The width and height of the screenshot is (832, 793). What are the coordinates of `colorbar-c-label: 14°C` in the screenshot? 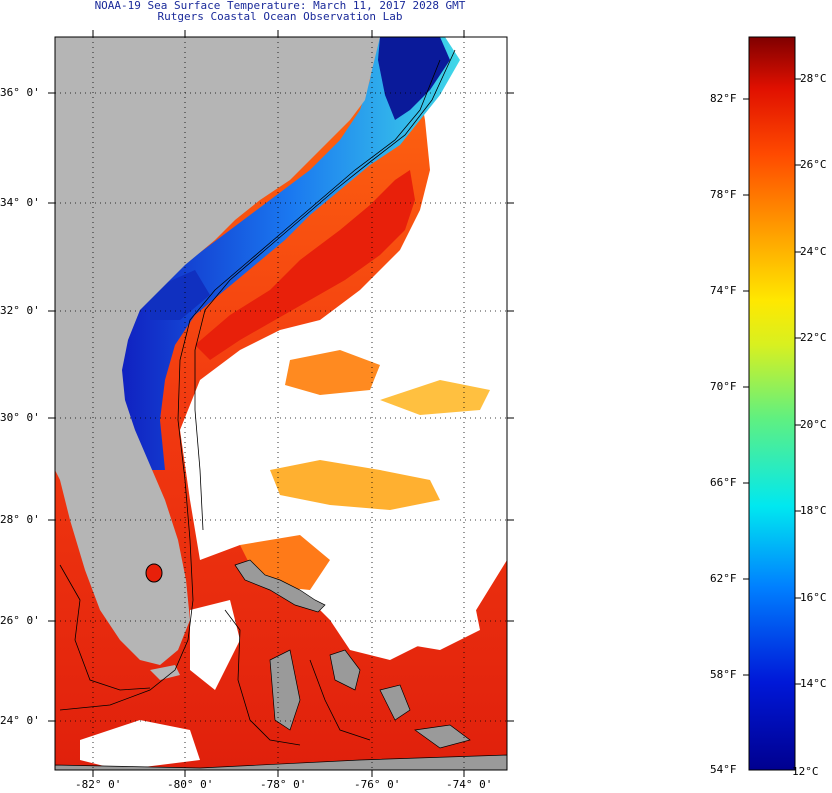 It's located at (813, 683).